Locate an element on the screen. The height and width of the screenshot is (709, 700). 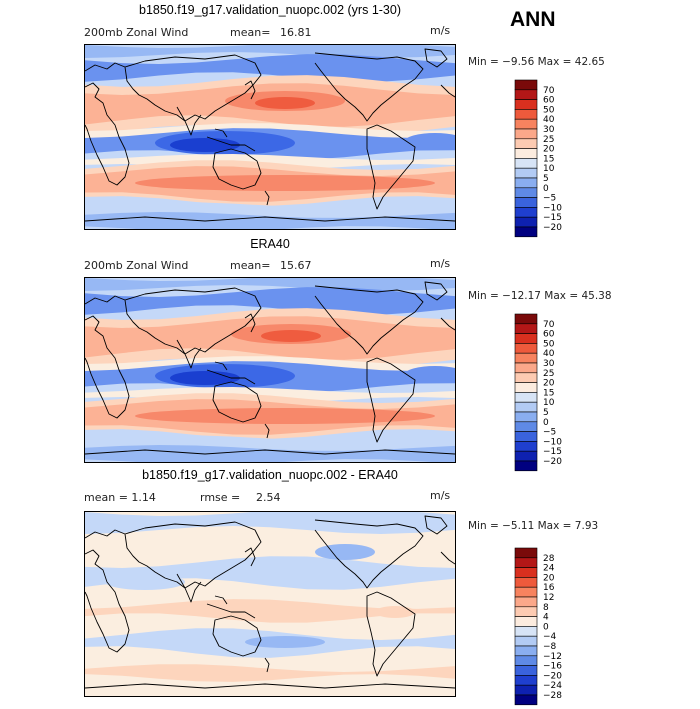
colorbar-tick-label: −5 is located at coordinates (549, 199).